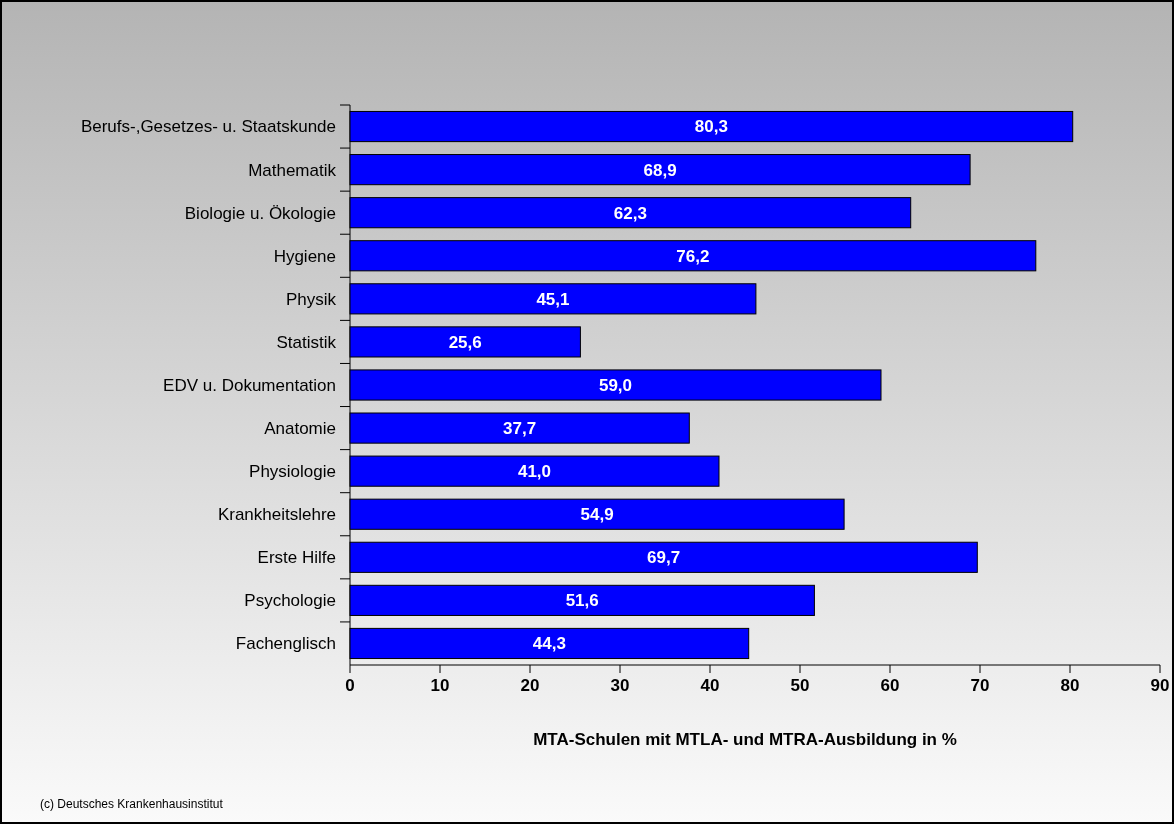  What do you see at coordinates (300, 429) in the screenshot?
I see `y-tick-label: Anatomie` at bounding box center [300, 429].